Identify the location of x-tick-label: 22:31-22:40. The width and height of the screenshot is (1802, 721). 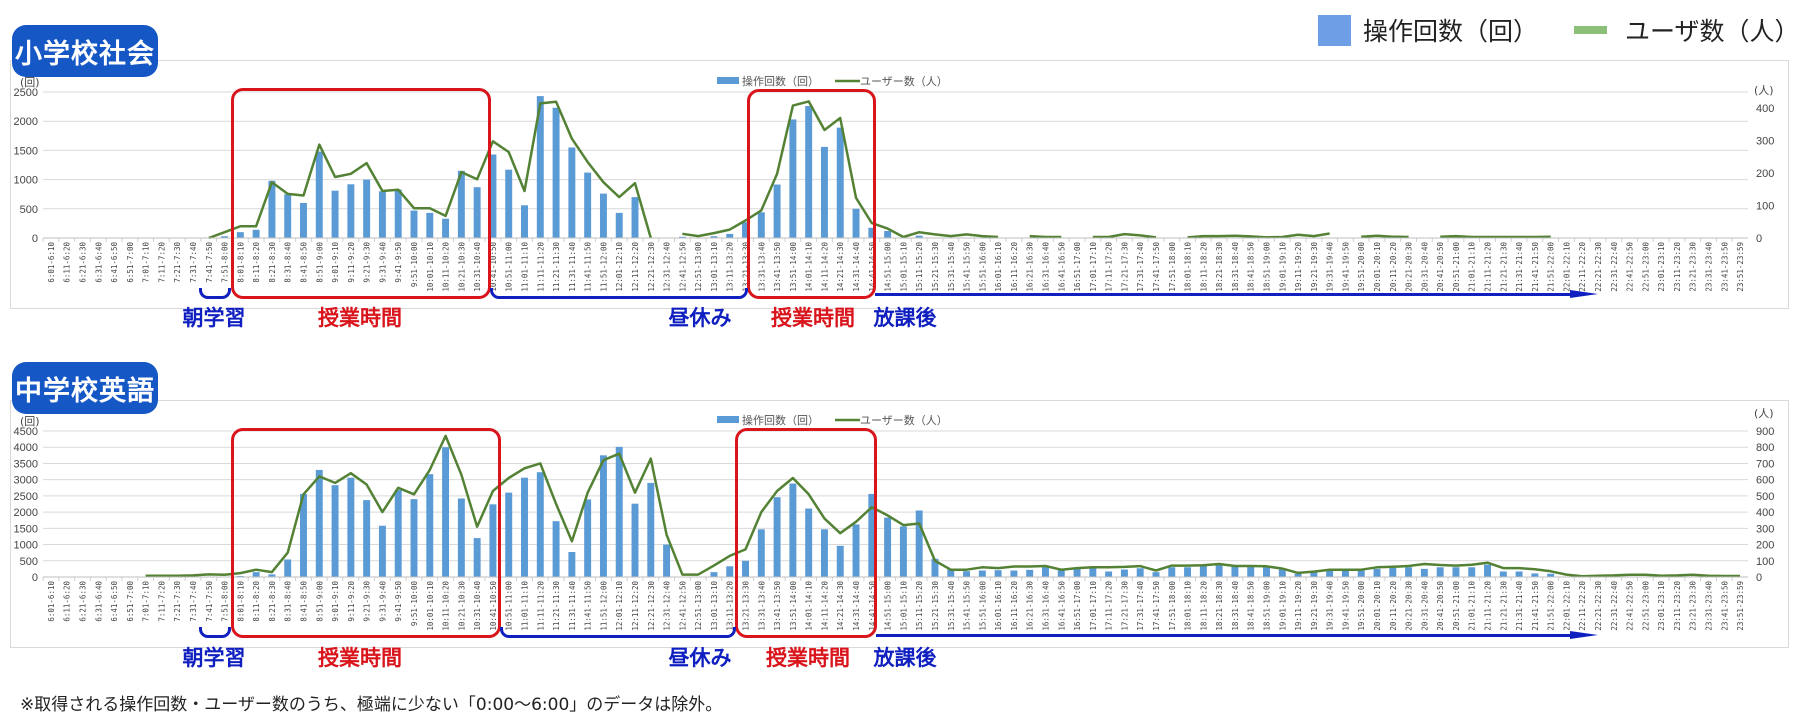
(1614, 606).